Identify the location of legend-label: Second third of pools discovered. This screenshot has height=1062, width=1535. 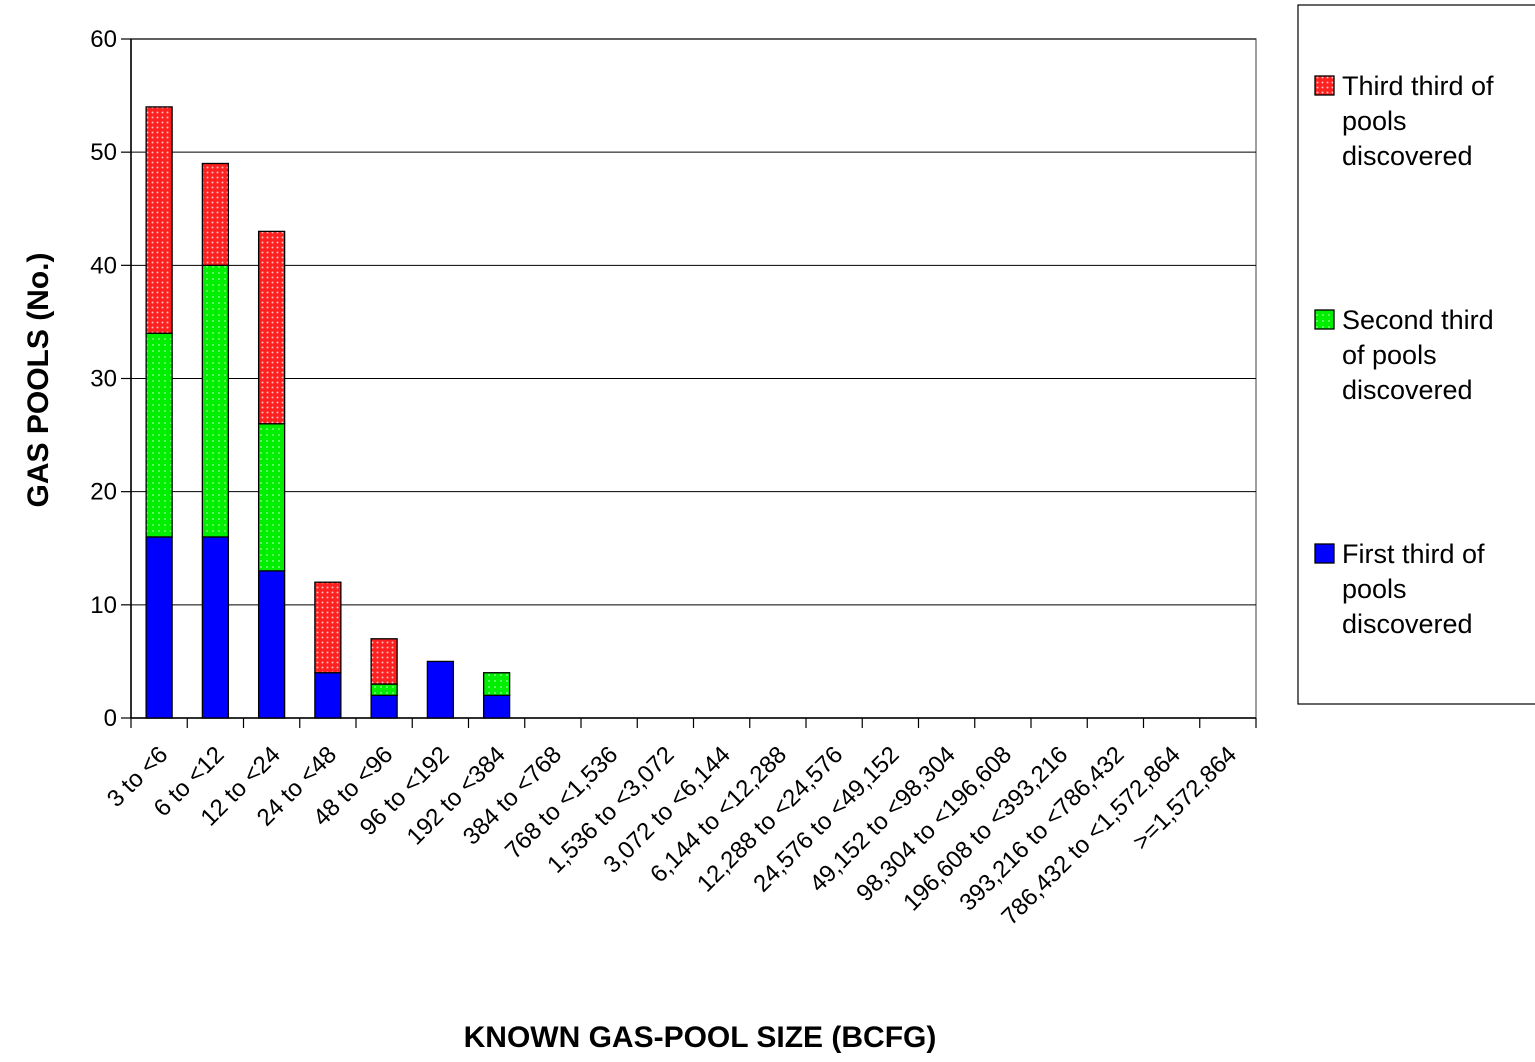
(1418, 355).